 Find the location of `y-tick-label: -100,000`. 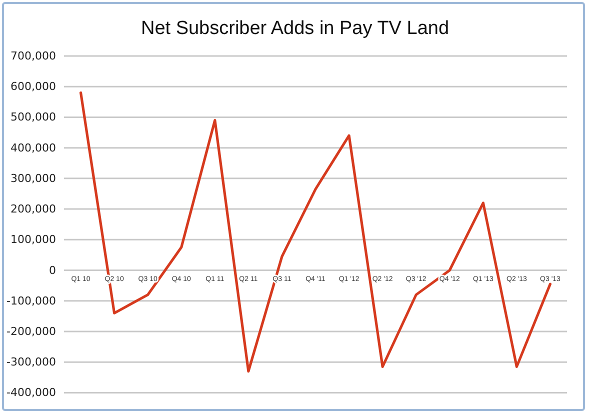

y-tick-label: -100,000 is located at coordinates (31, 301).